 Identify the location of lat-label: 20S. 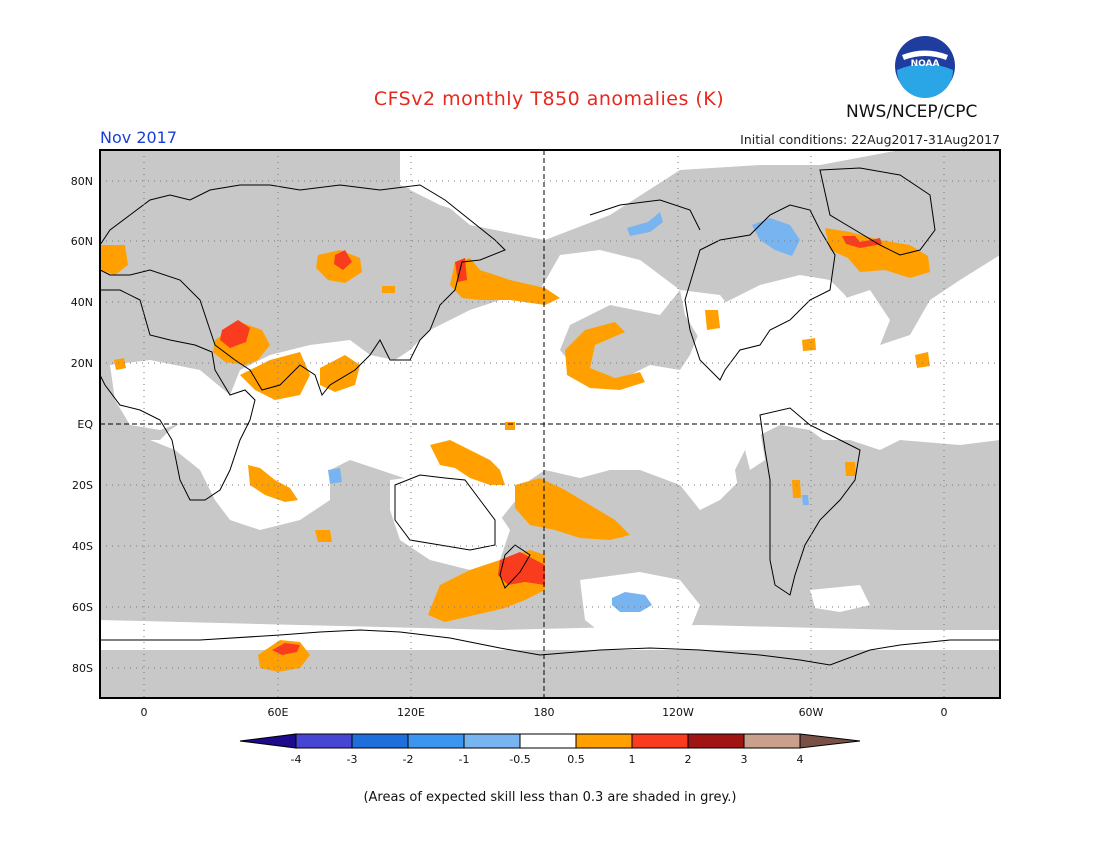
(82, 485).